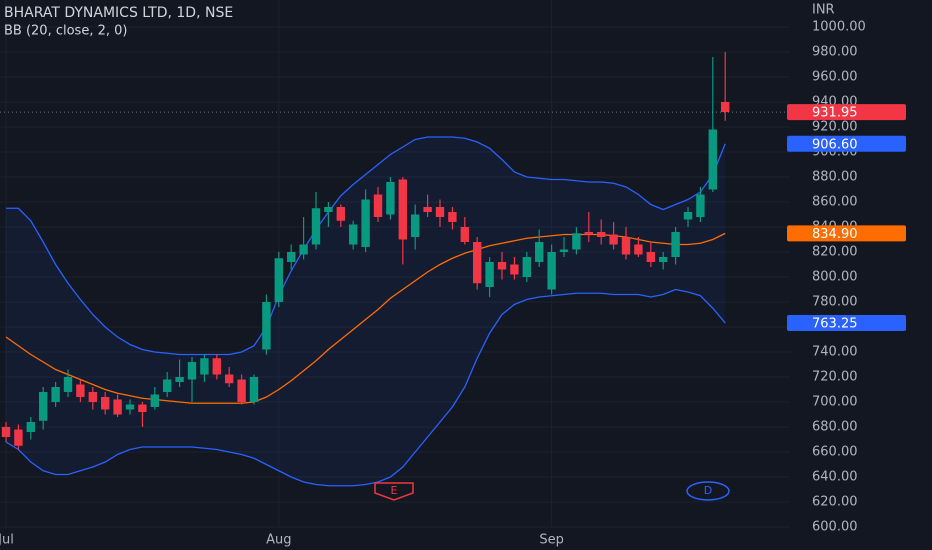 This screenshot has width=932, height=550. What do you see at coordinates (278, 540) in the screenshot?
I see `x-tick-label: Aug` at bounding box center [278, 540].